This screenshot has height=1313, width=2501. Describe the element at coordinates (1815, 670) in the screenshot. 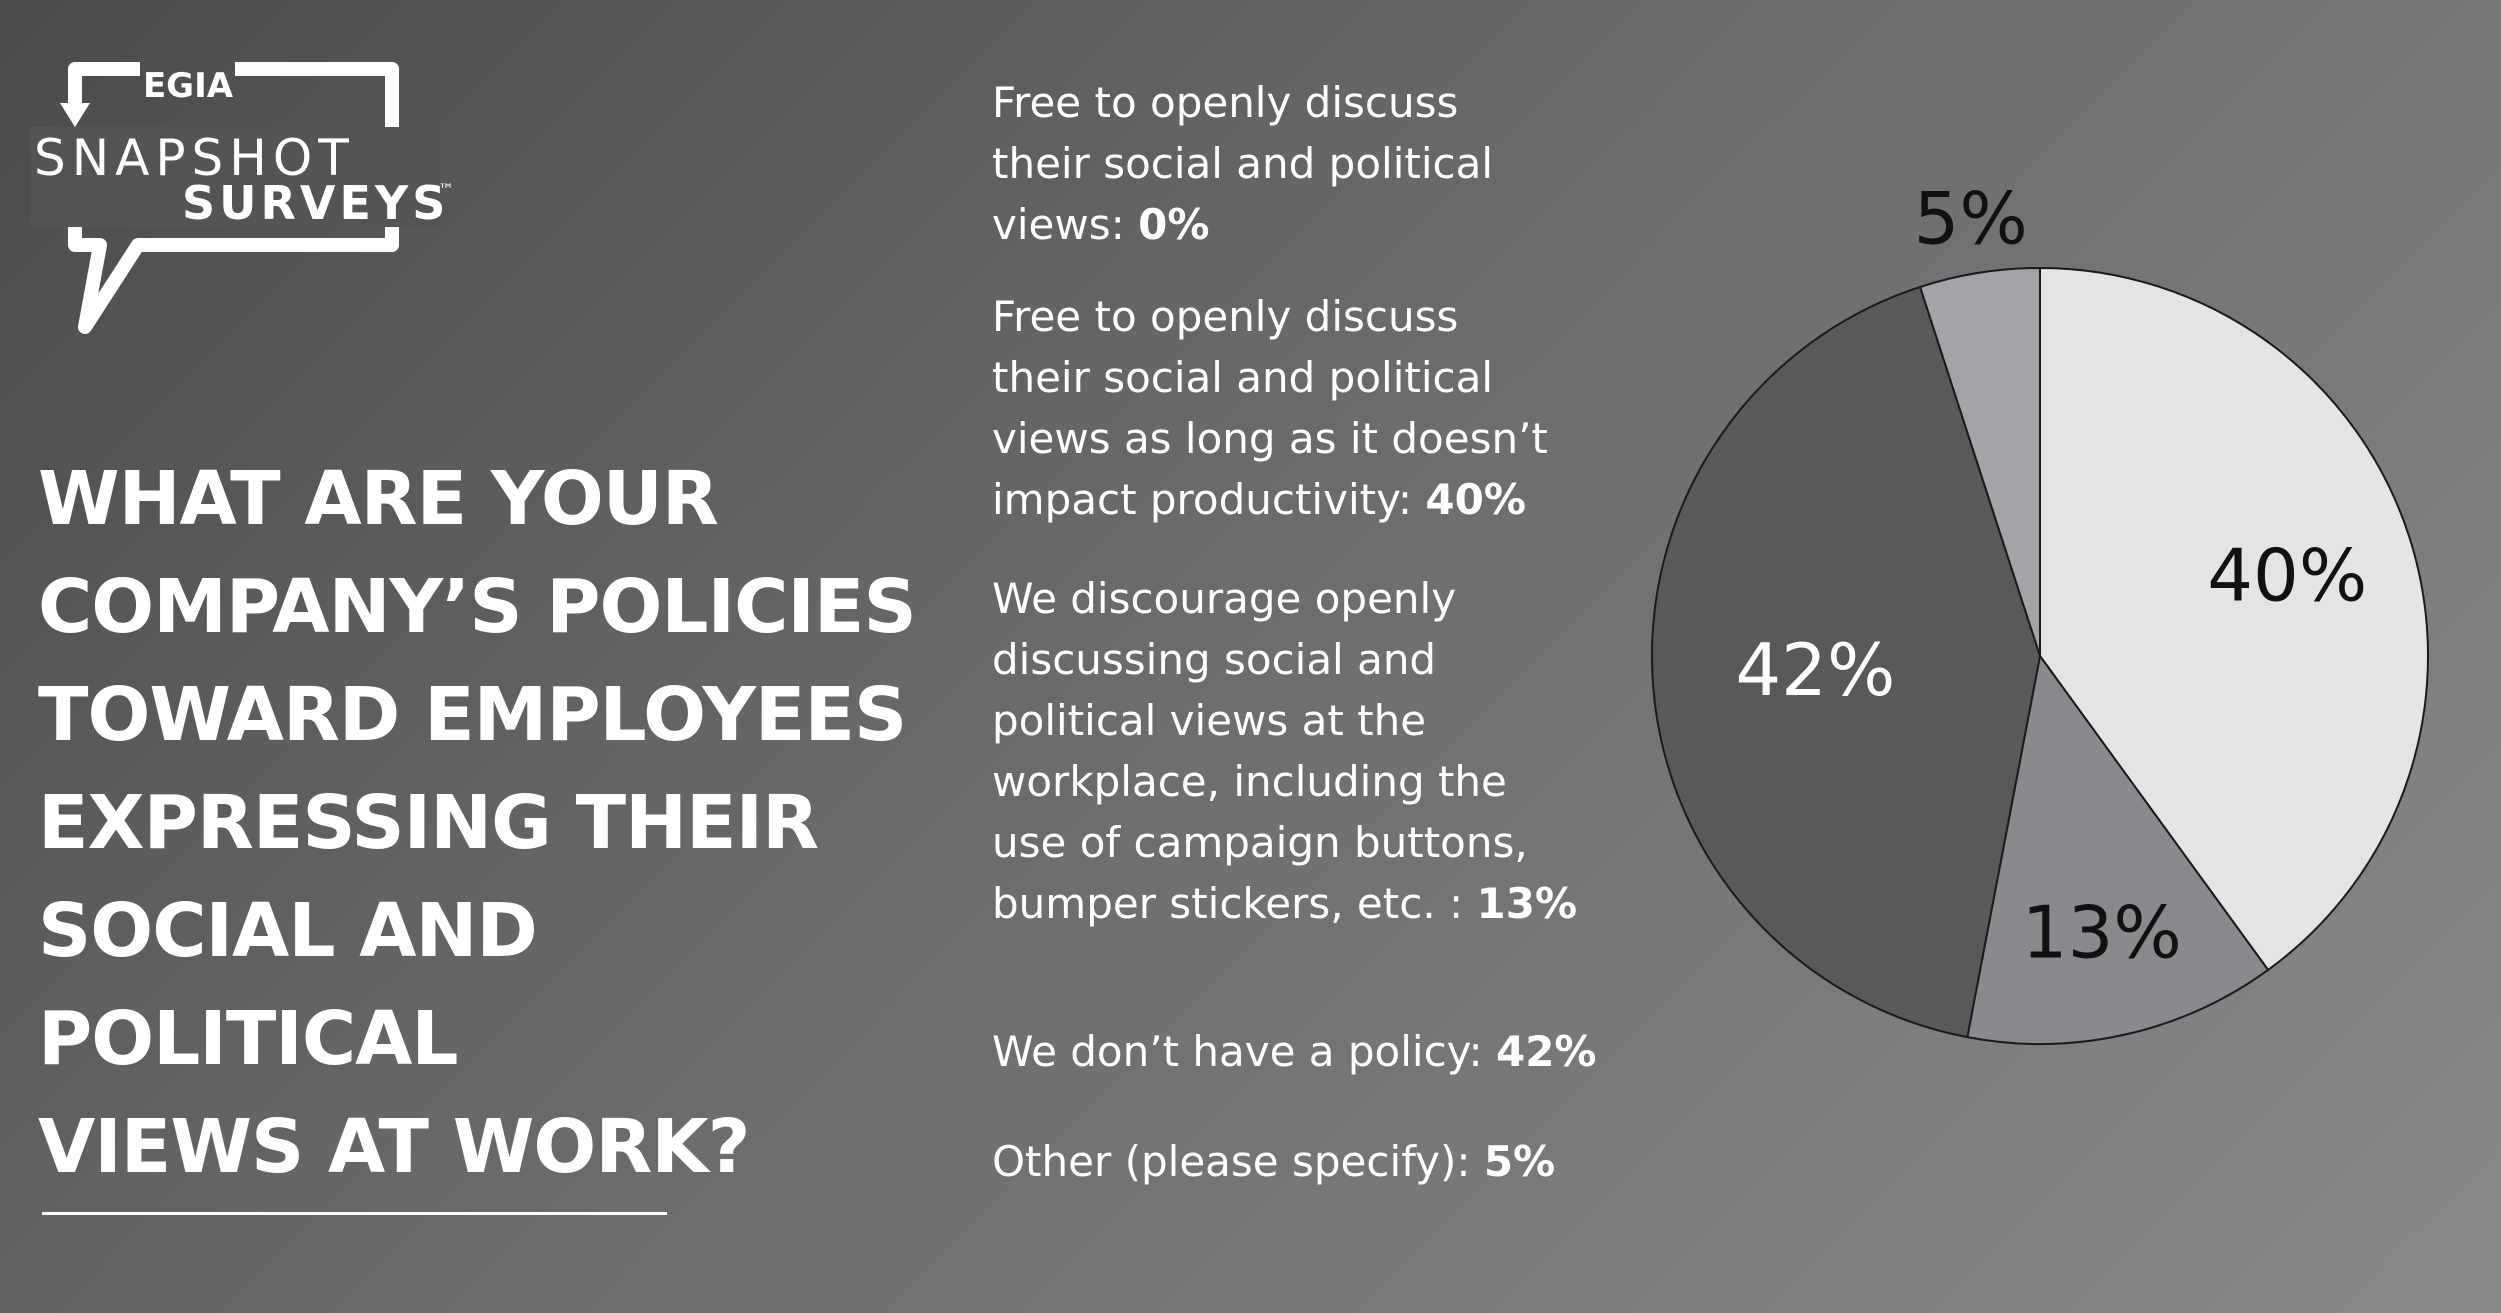

I see `pie-label-3: 42%` at that location.